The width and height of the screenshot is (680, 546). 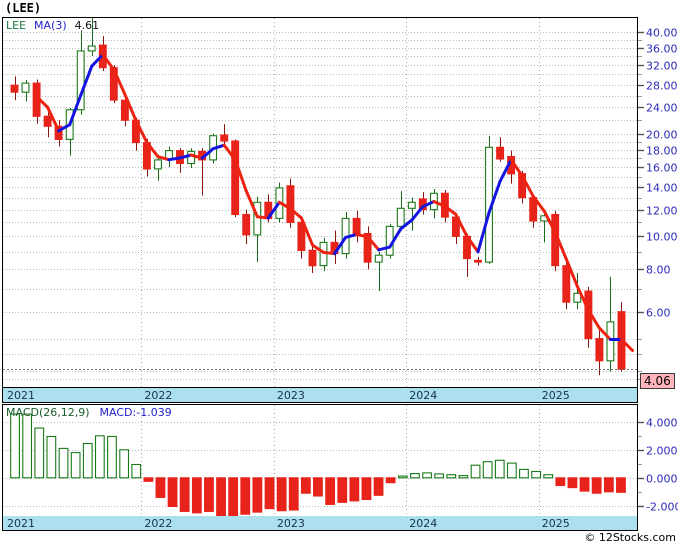 I want to click on svg-text: 0.000, so click(x=662, y=479).